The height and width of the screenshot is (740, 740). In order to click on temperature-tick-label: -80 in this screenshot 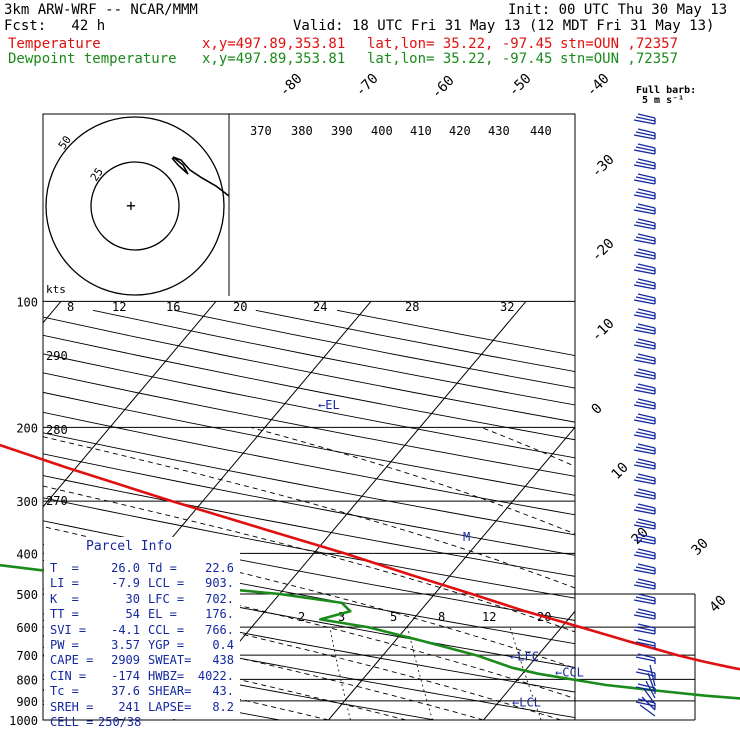, I will do `click(291, 85)`.